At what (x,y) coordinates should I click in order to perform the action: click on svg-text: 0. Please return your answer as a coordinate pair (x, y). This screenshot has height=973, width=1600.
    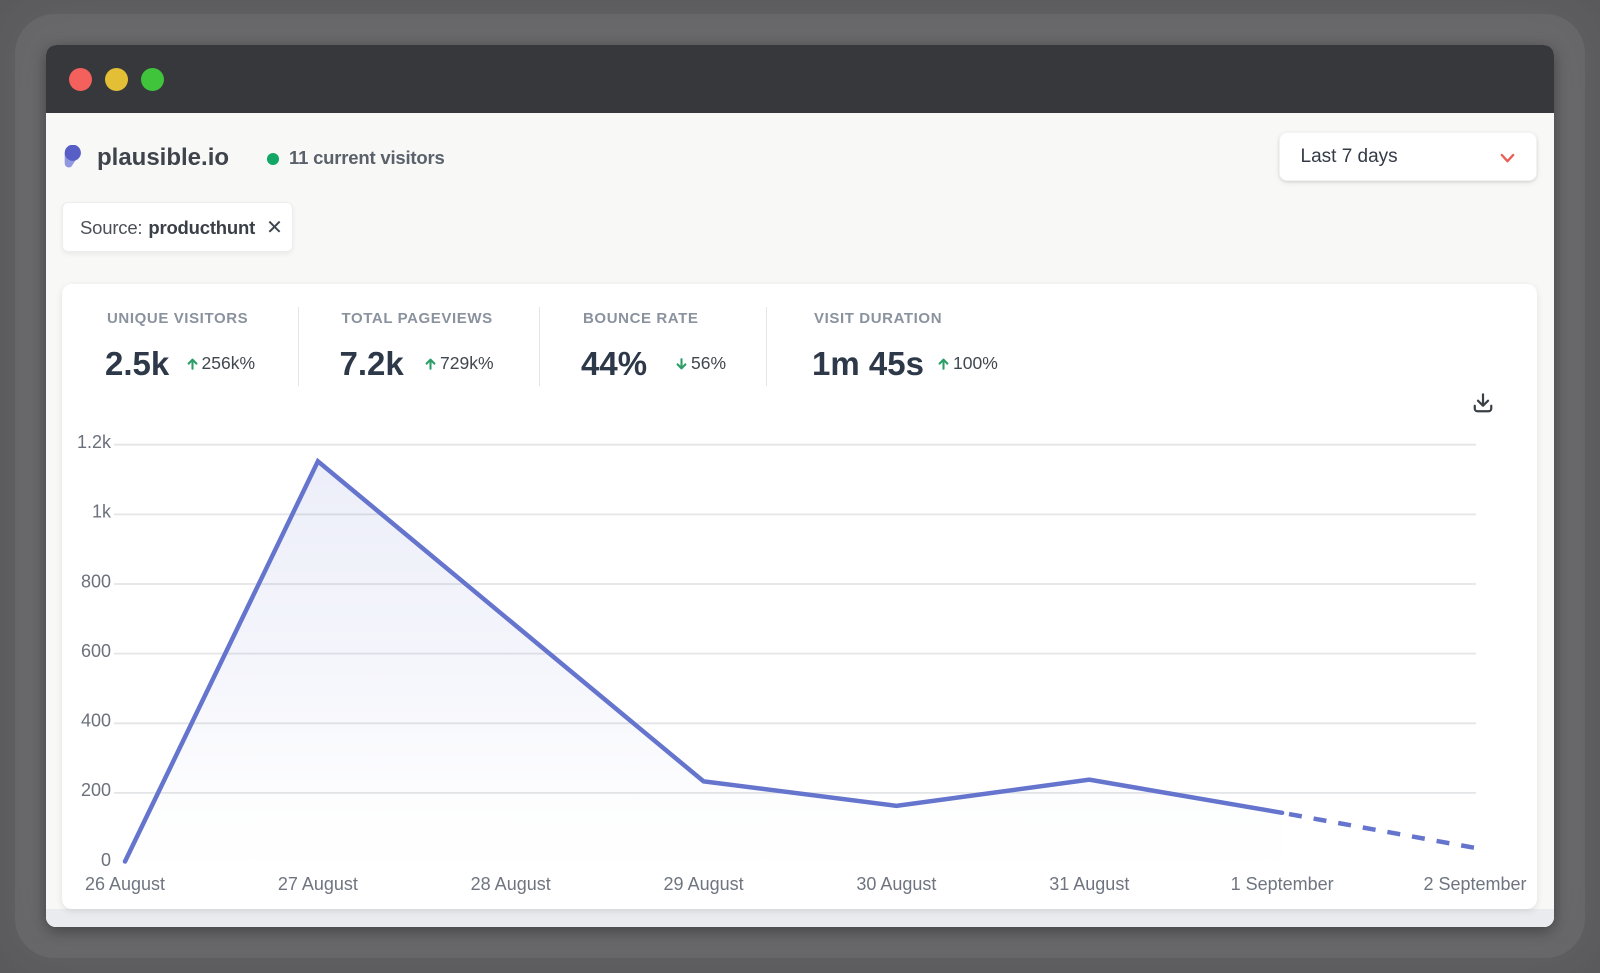
    Looking at the image, I should click on (106, 860).